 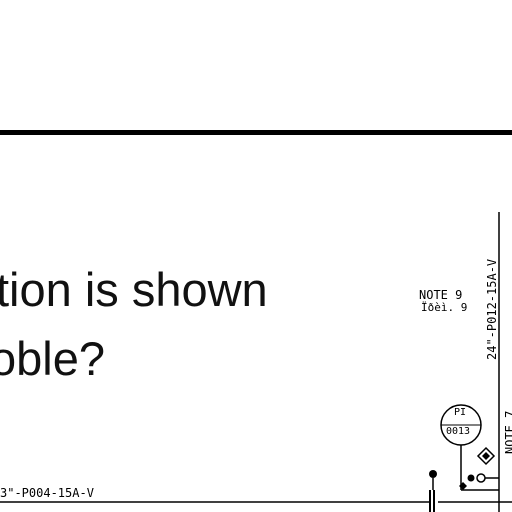 I want to click on slide-question-line-1: tion is shown, so click(x=134, y=289).